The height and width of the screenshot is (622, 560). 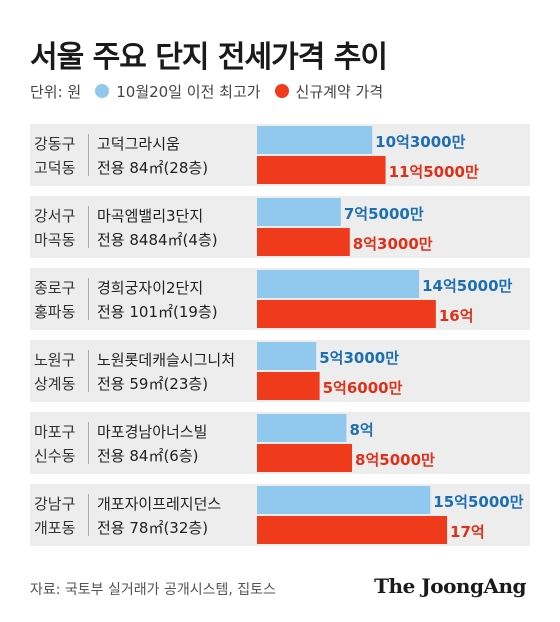 What do you see at coordinates (281, 91) in the screenshot?
I see `legend-swatch-new` at bounding box center [281, 91].